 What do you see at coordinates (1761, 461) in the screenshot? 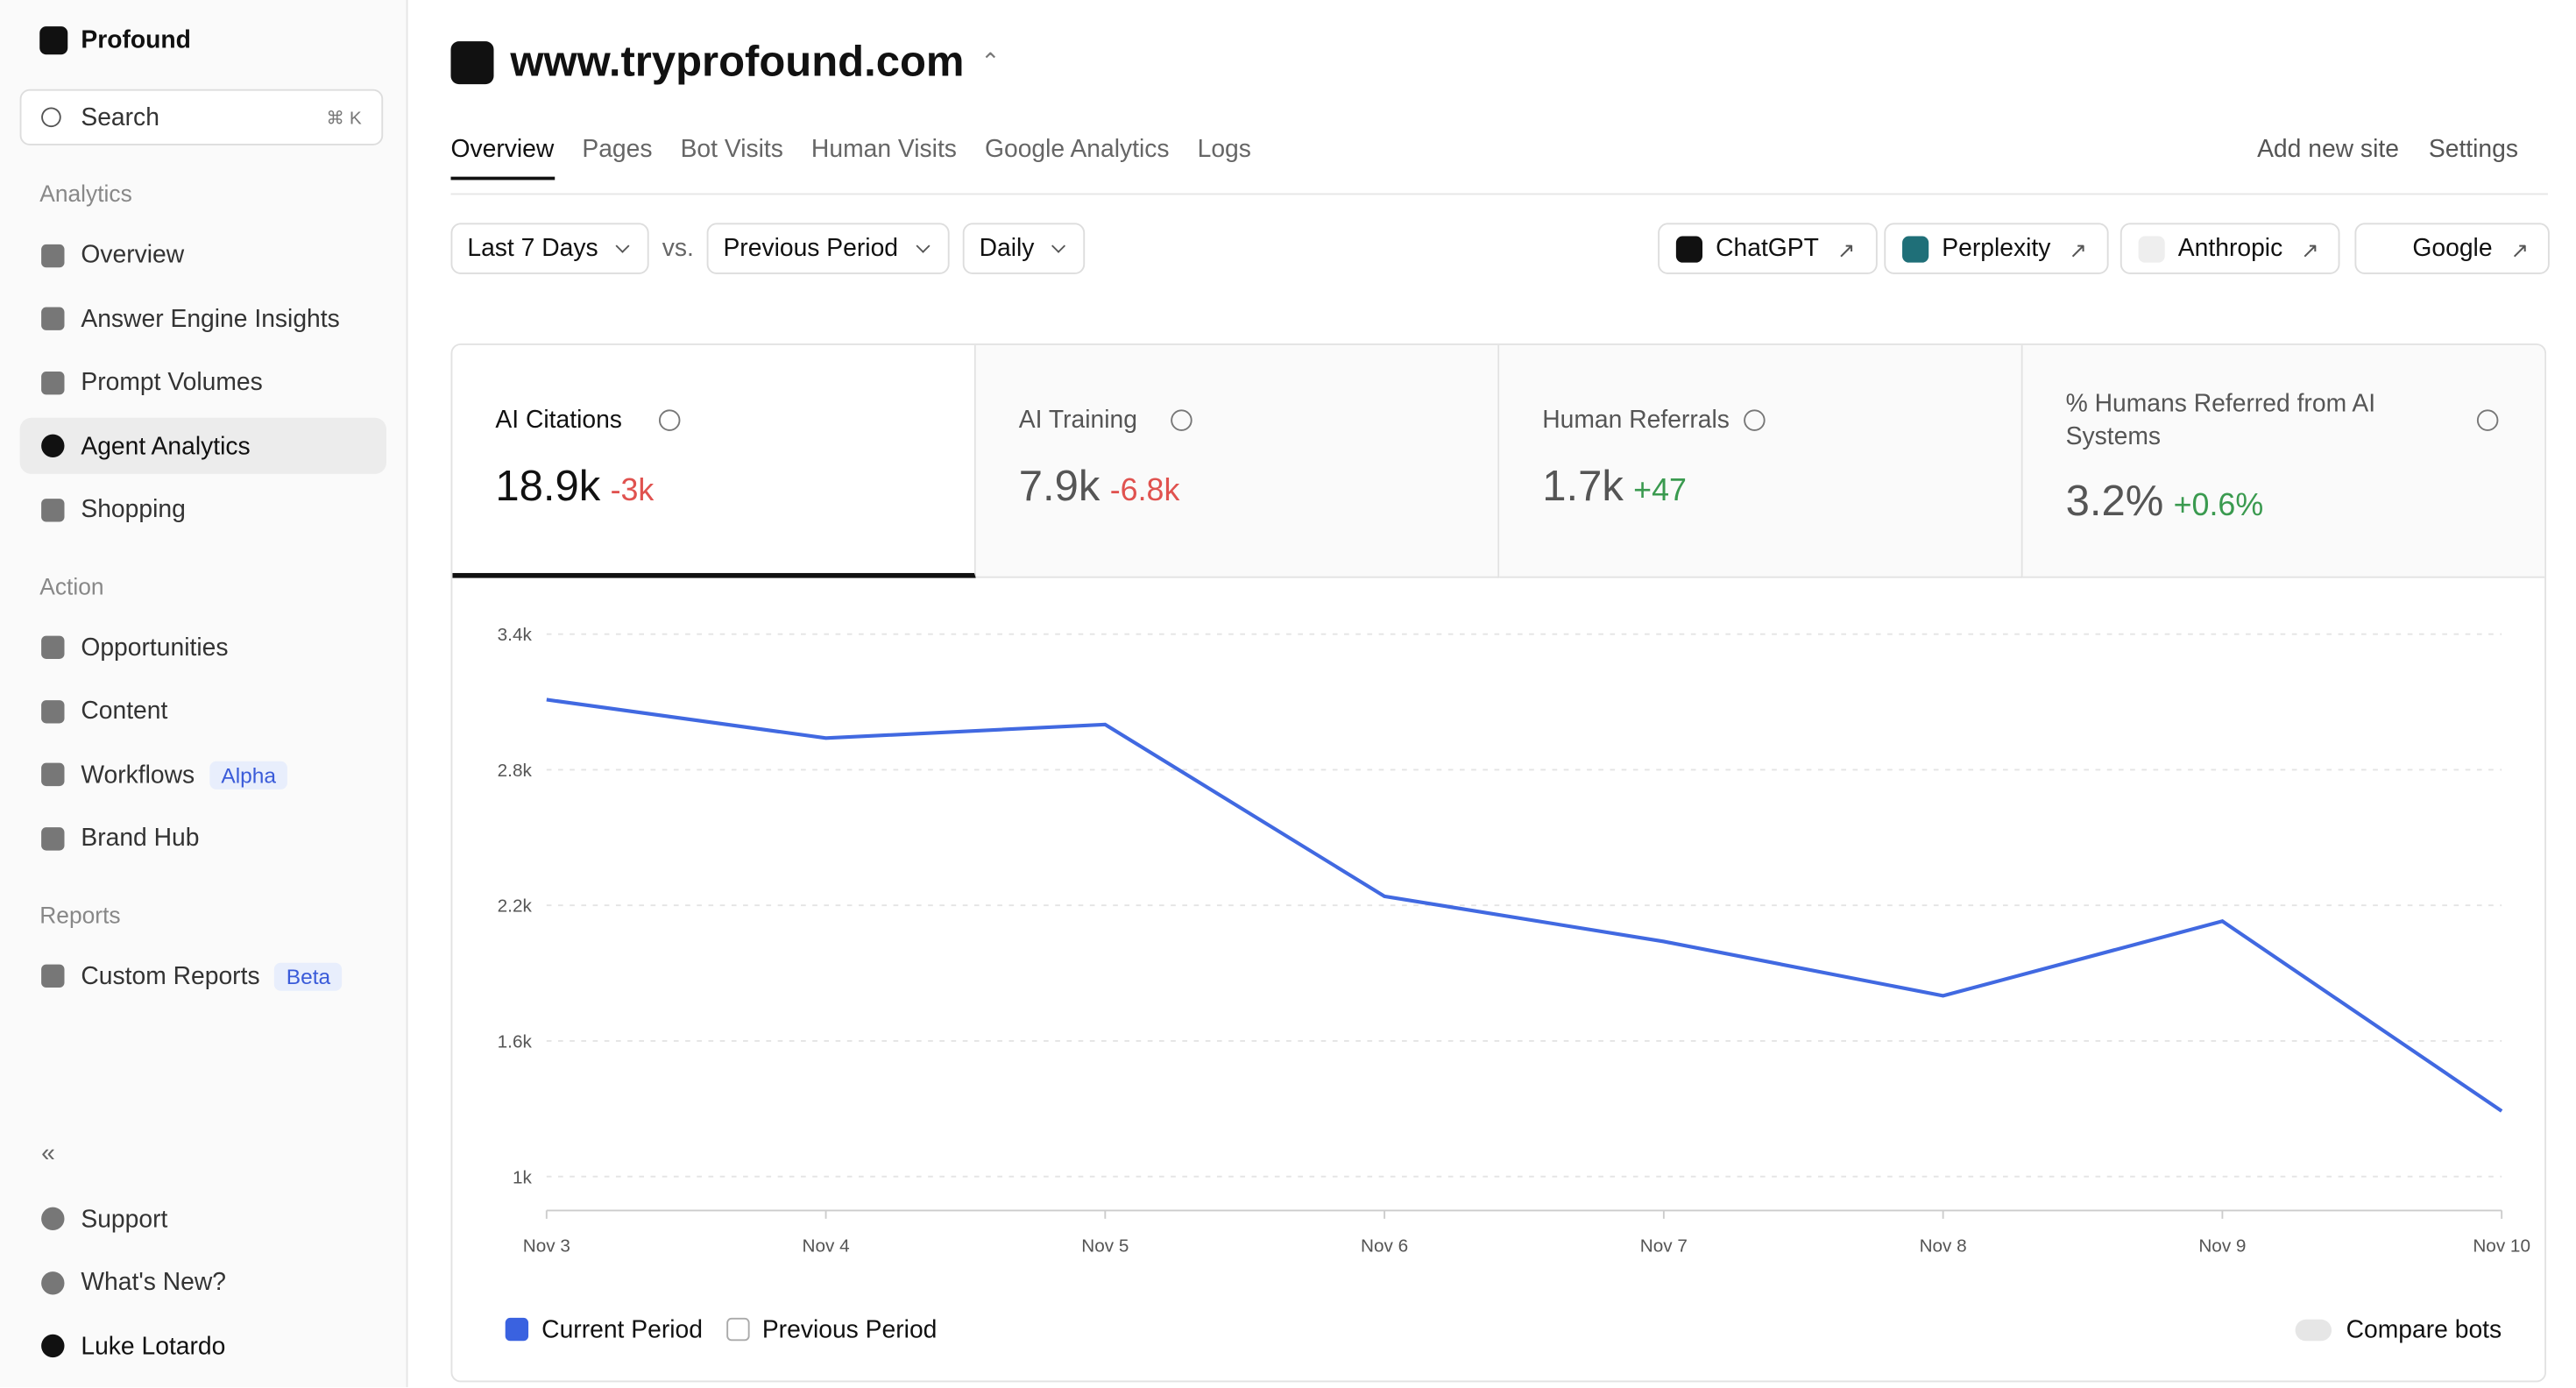
I see `metric-tab: Human Referrals 1.7k +47` at bounding box center [1761, 461].